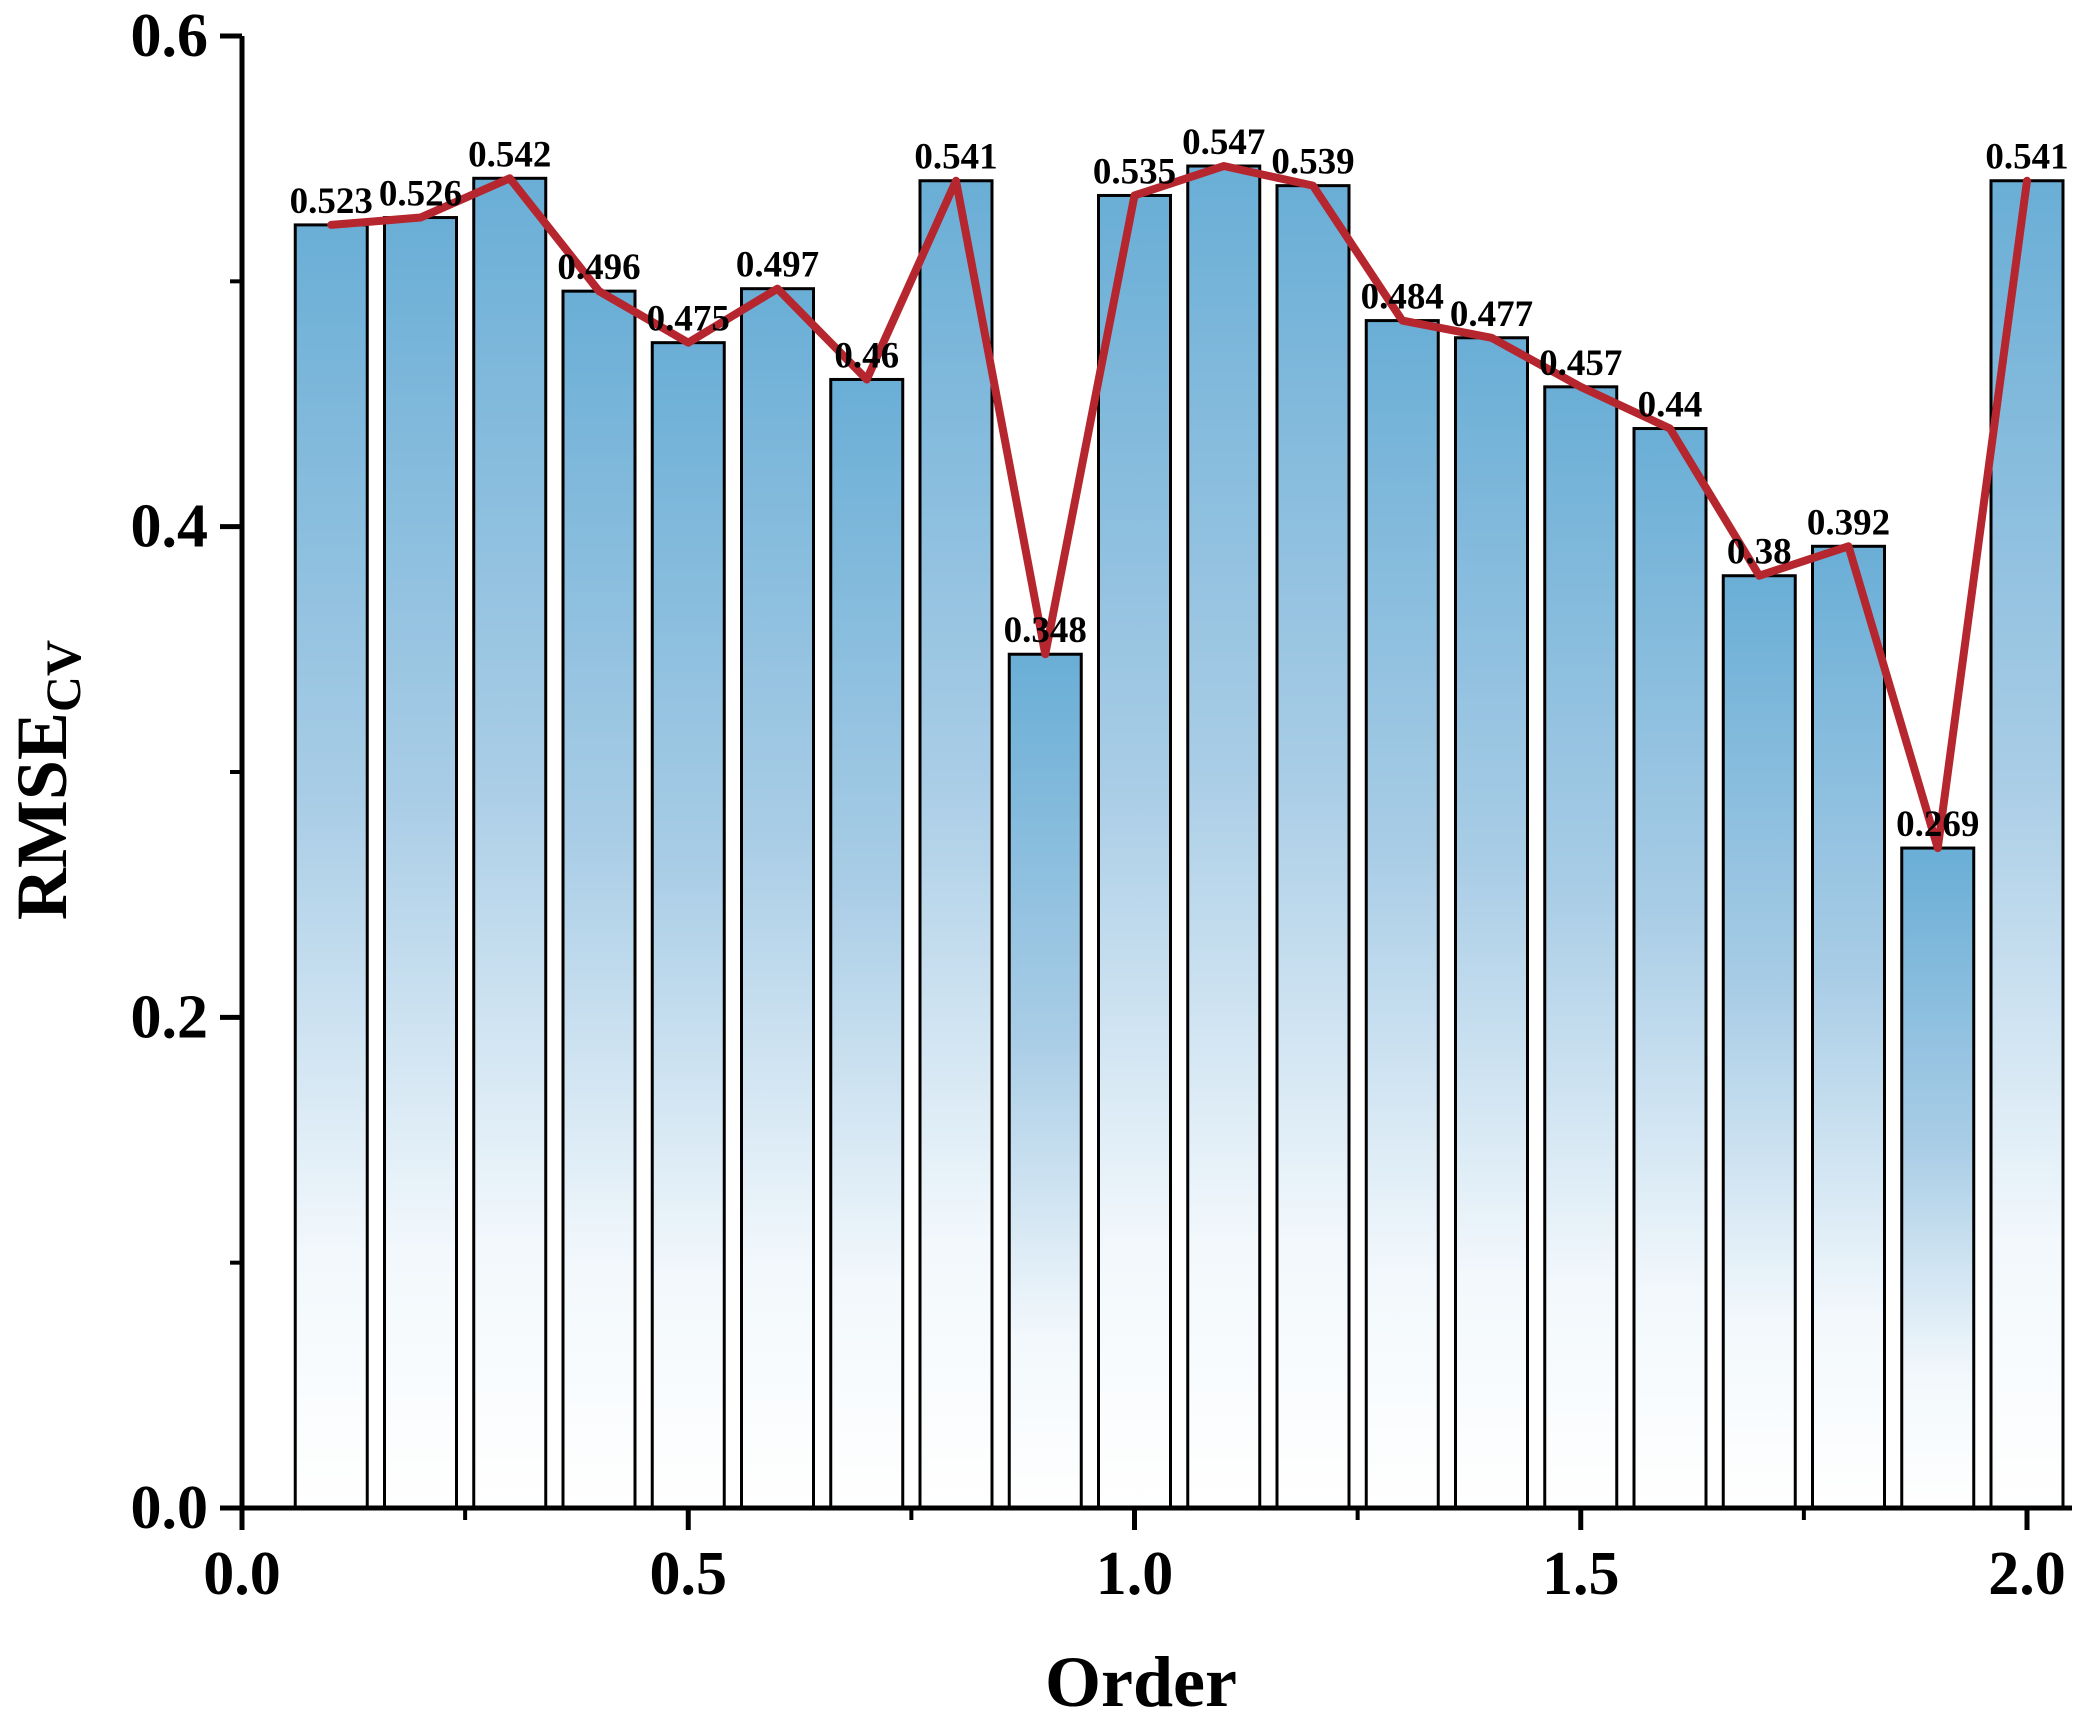  Describe the element at coordinates (1134, 171) in the screenshot. I see `data-label-9: 0.535` at that location.